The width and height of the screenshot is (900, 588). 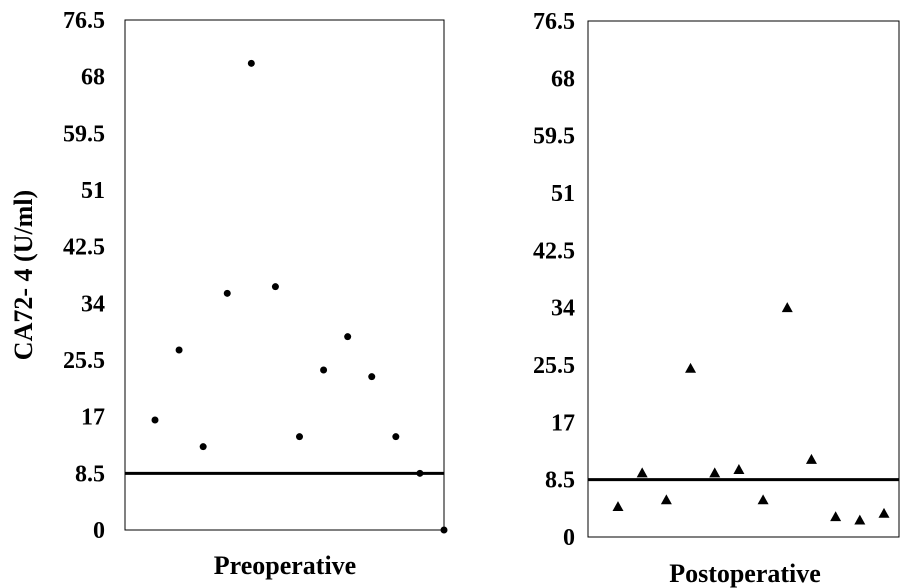 I want to click on right-y-tick-label: 8.5, so click(x=560, y=481).